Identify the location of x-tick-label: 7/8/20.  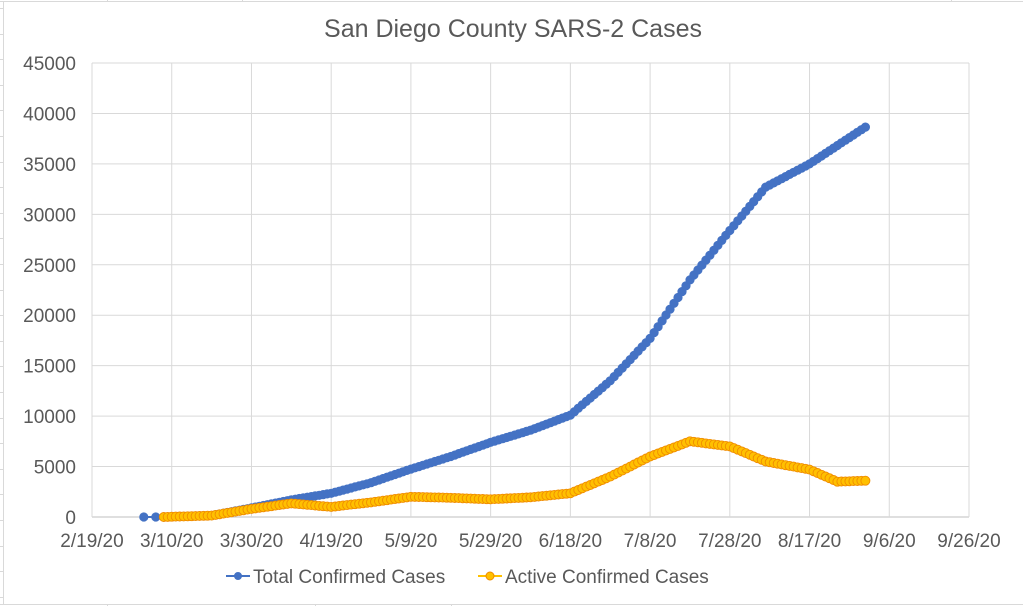
(650, 541).